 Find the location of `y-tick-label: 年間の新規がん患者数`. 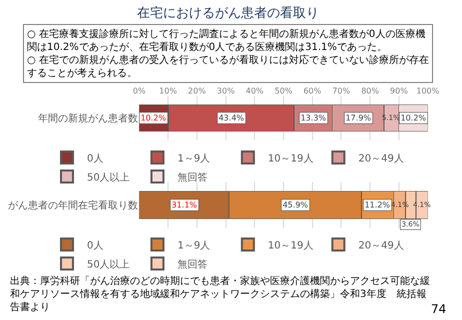

y-tick-label: 年間の新規がん患者数 is located at coordinates (88, 118).